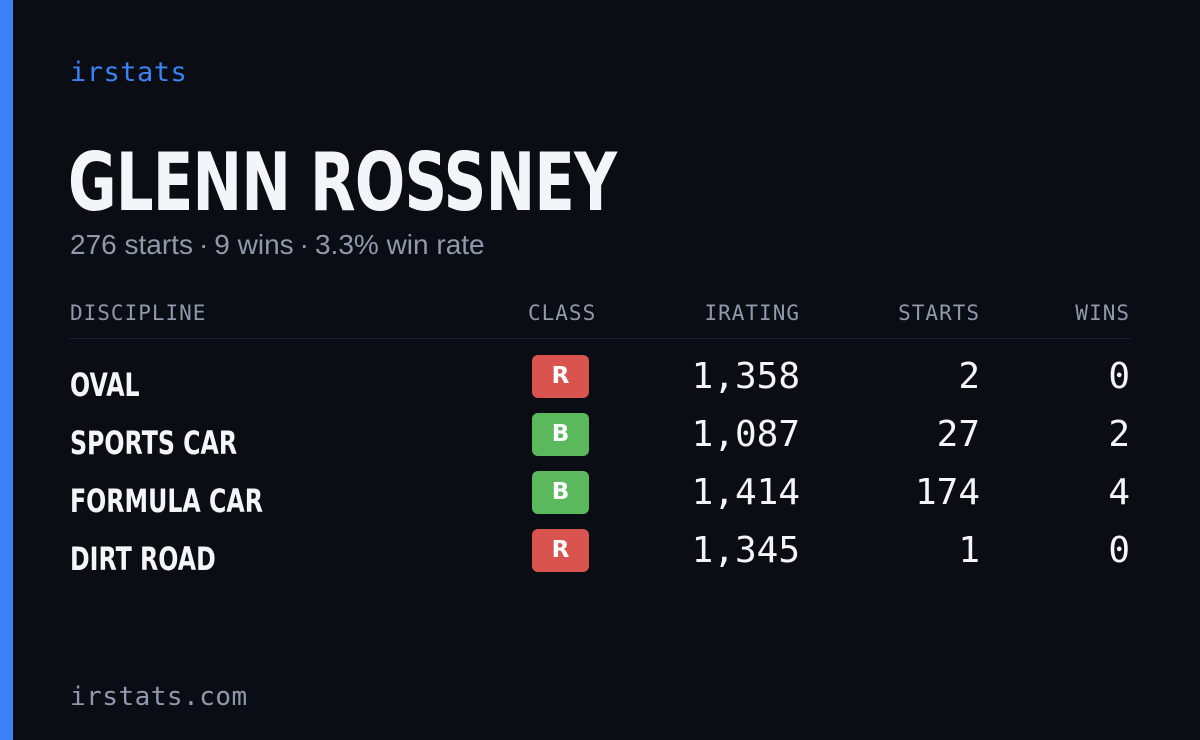  I want to click on wins-value: 2, so click(1119, 434).